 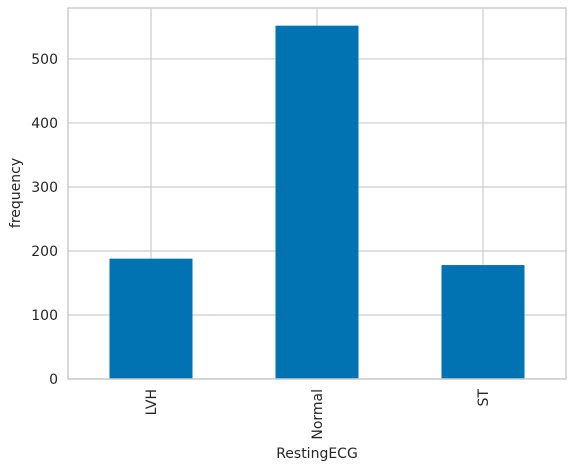 I want to click on x-tick-label: Normal, so click(x=318, y=414).